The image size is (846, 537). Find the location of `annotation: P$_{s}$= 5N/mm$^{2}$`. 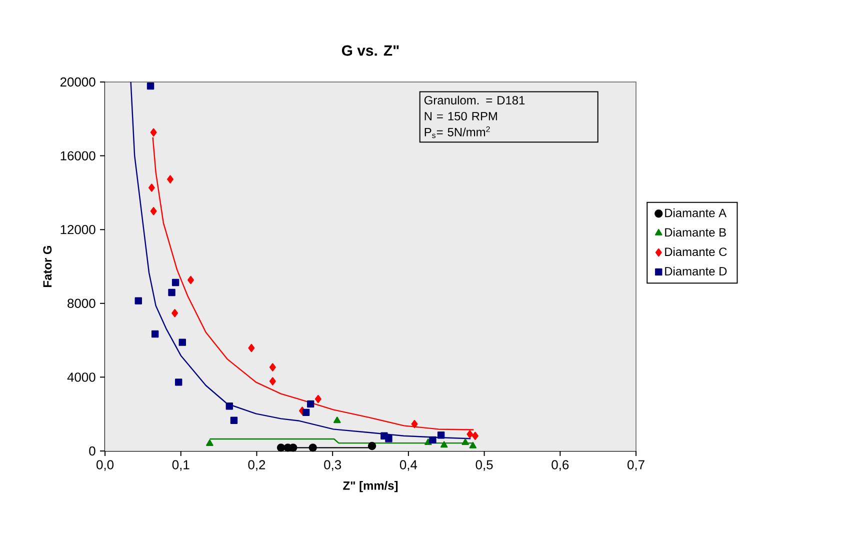

annotation: P$_{s}$= 5N/mm$^{2}$ is located at coordinates (457, 132).